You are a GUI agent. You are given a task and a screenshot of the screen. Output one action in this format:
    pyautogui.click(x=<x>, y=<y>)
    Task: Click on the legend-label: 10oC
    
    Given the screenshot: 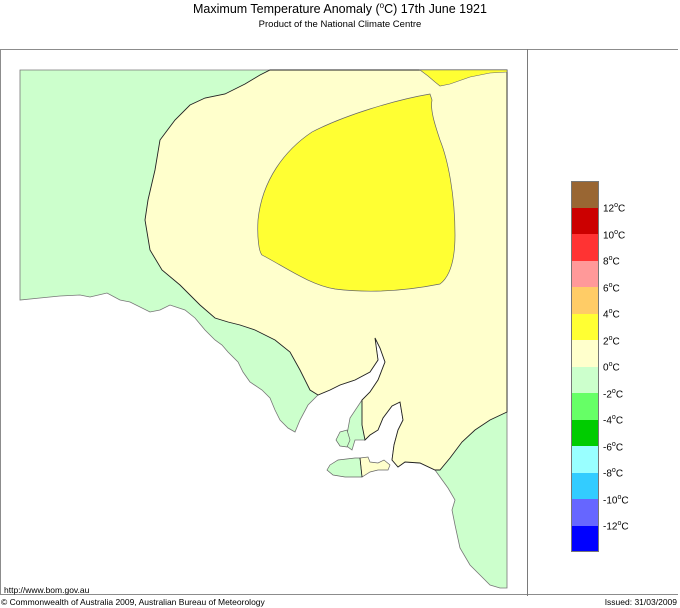 What is the action you would take?
    pyautogui.click(x=614, y=234)
    